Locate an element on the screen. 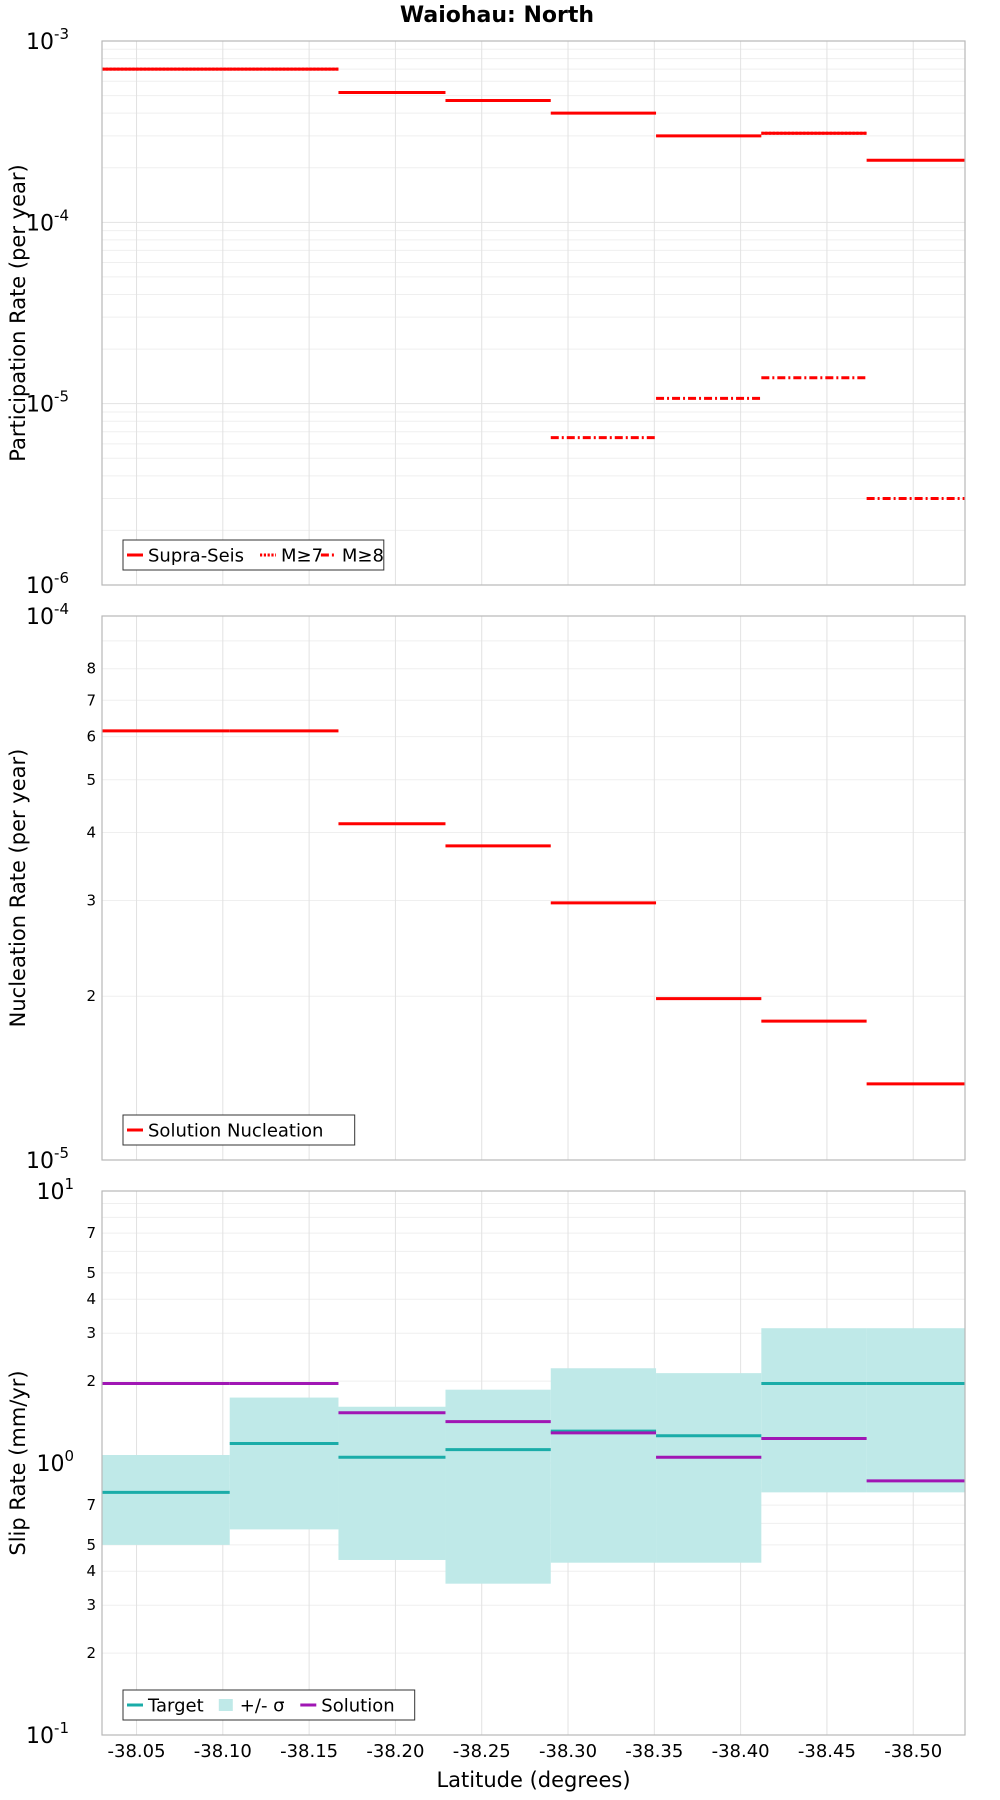 This screenshot has height=1800, width=1000. x-tick-label: -38.35 is located at coordinates (654, 1751).